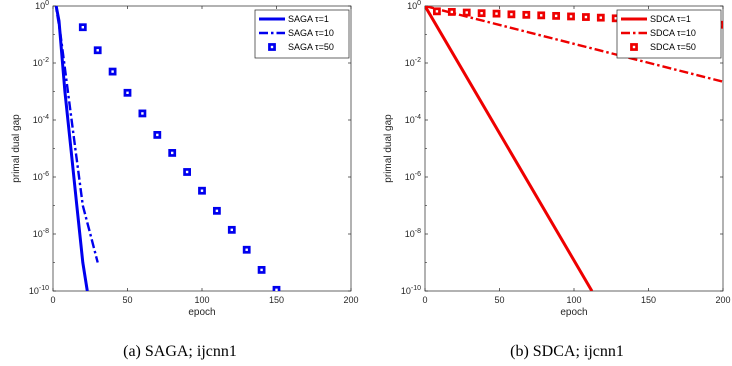 The height and width of the screenshot is (366, 732). Describe the element at coordinates (418, 117) in the screenshot. I see `y-tick-exponent: -4` at that location.